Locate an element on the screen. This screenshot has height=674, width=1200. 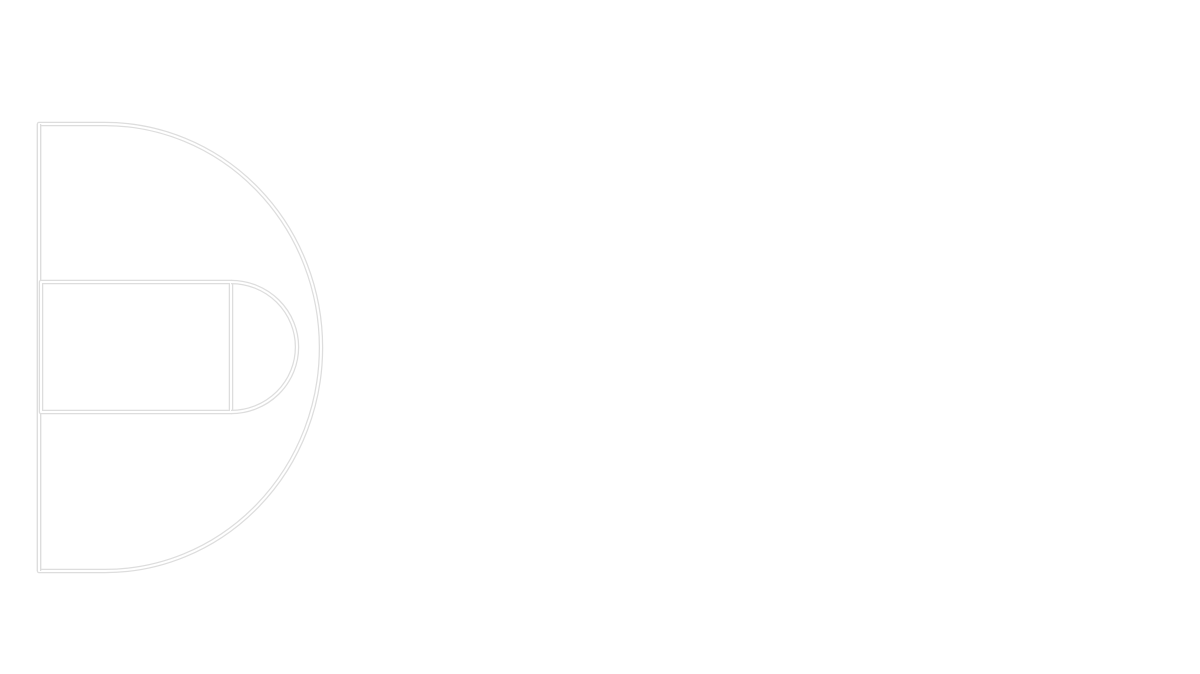
free-throw-arc-outer-stroke is located at coordinates (265, 347).